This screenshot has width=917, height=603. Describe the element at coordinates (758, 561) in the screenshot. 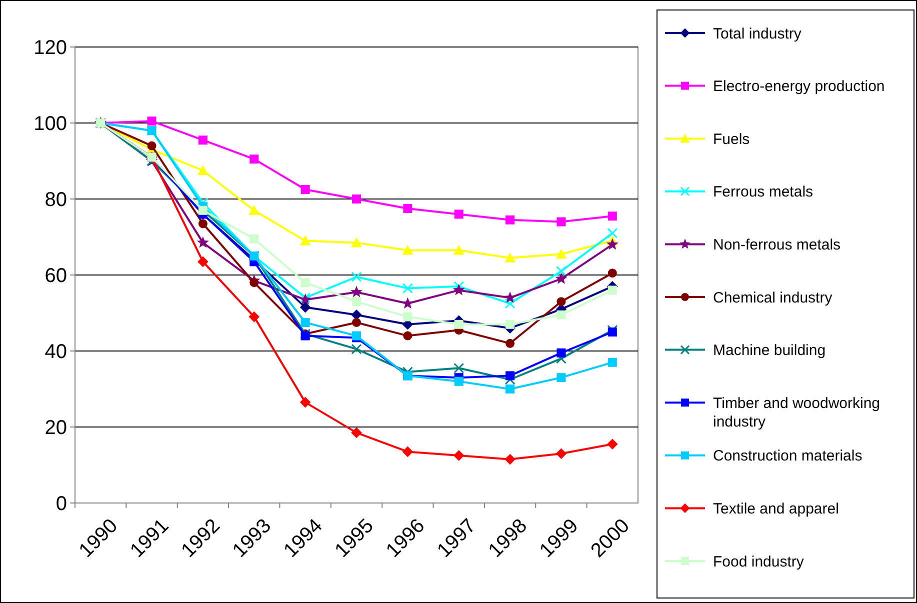

I see `legend-label: Food industry` at that location.